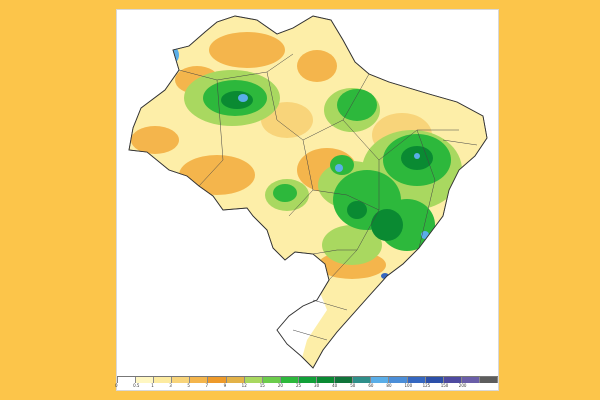 Image resolution: width=600 pixels, height=400 pixels. Describe the element at coordinates (426, 385) in the screenshot. I see `legend-label: 125` at that location.